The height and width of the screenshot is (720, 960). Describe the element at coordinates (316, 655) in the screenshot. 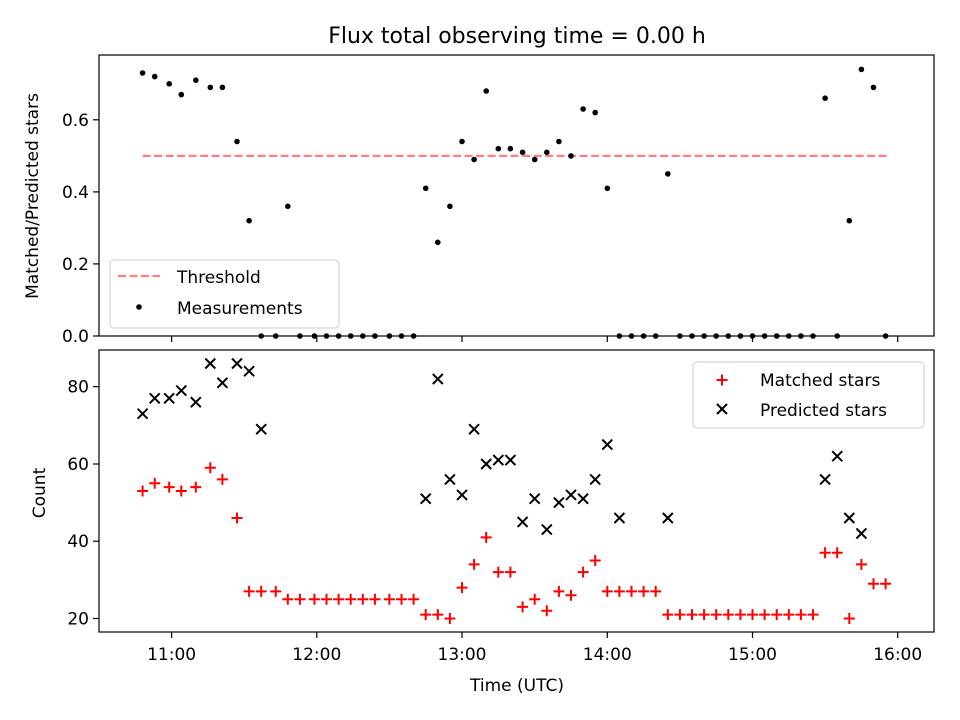

I see `x-tick-label: 12:00` at that location.